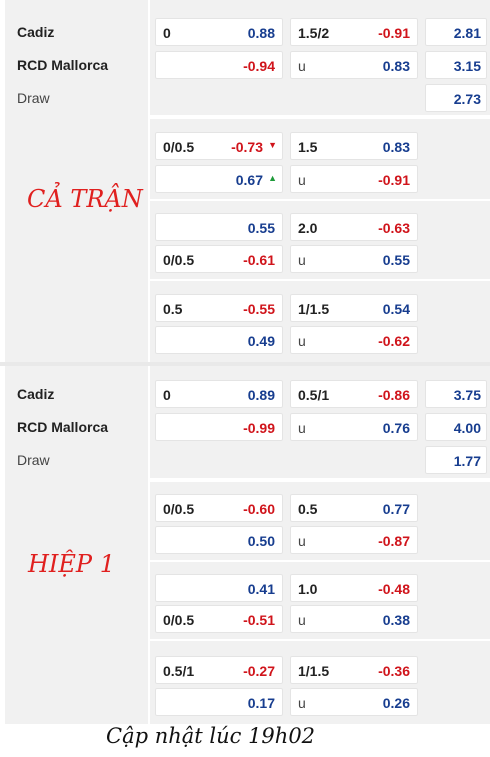  I want to click on over-cell: 1/1.5 -0.36, so click(354, 670).